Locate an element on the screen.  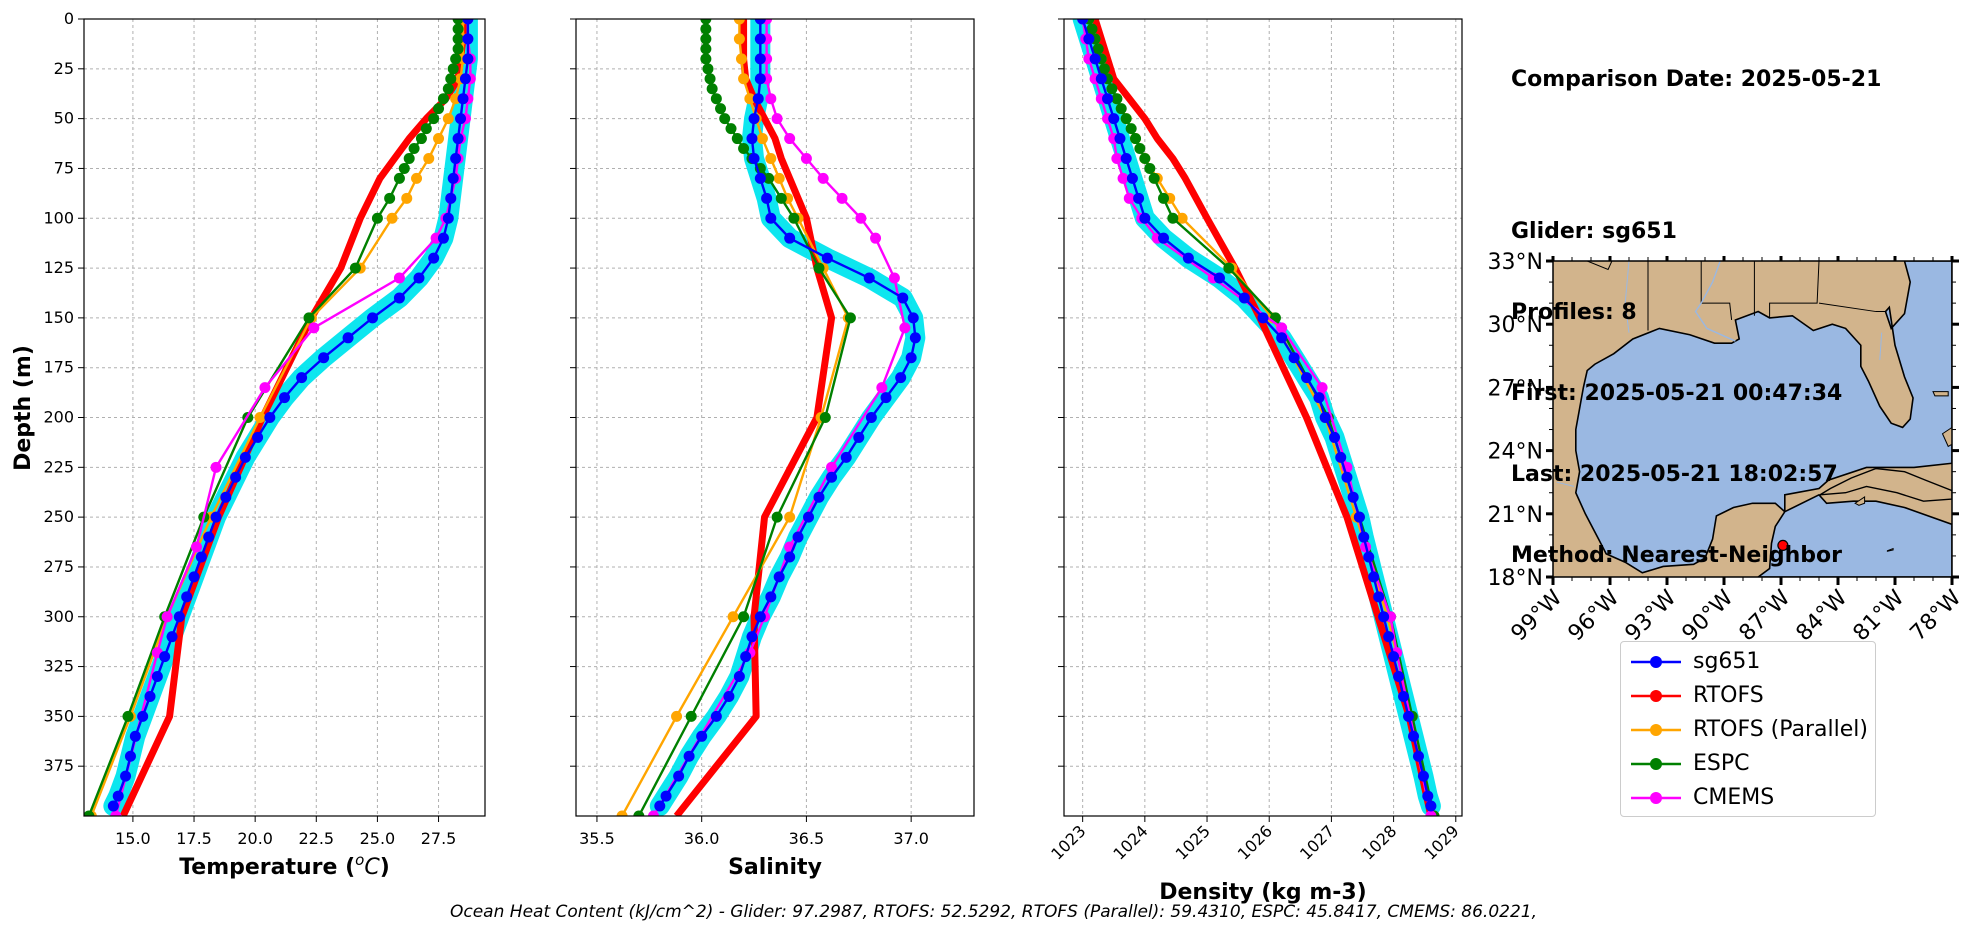
state-border is located at coordinates (1852, 307).